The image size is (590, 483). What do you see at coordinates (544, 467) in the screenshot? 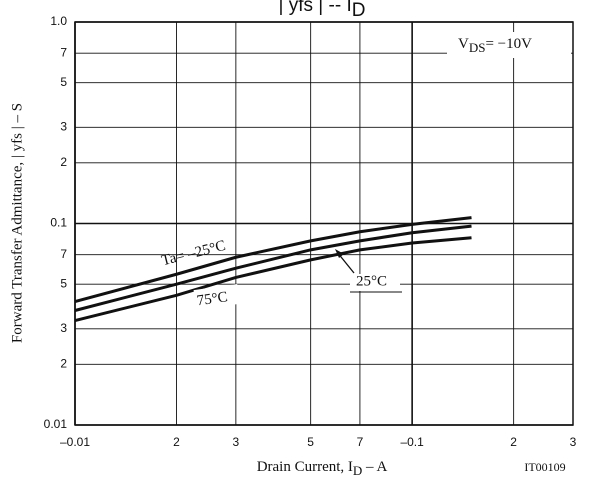
I see `figure-code: IT00109` at bounding box center [544, 467].